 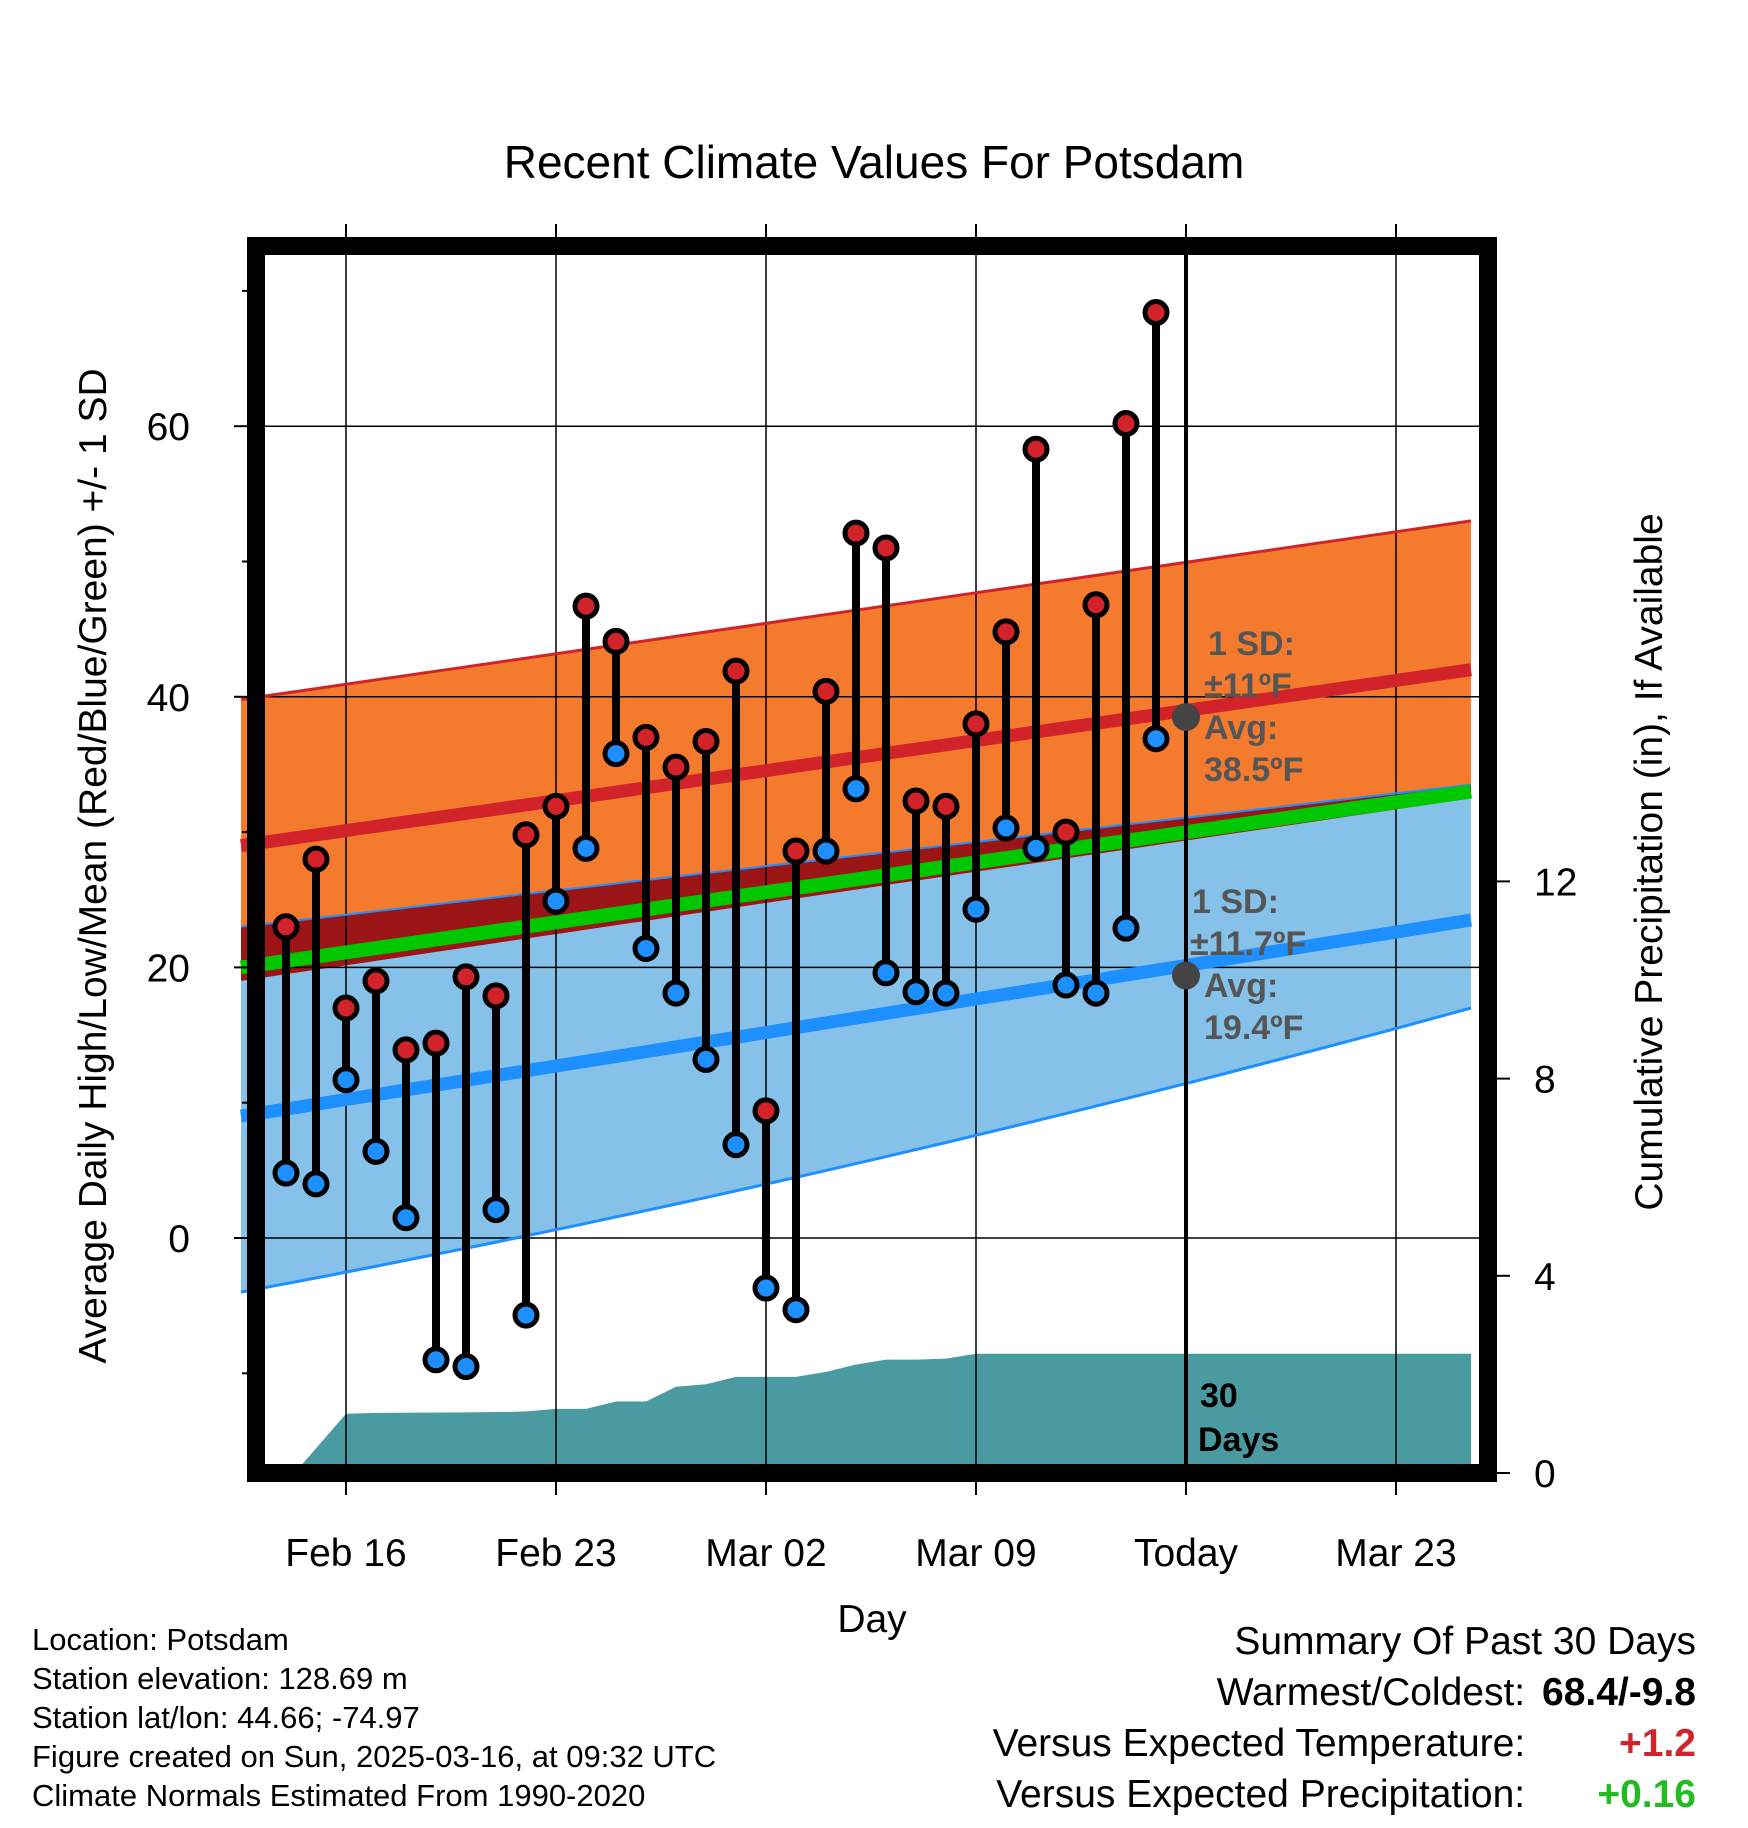 I want to click on x-tick-label: Mar 09, so click(x=975, y=1553).